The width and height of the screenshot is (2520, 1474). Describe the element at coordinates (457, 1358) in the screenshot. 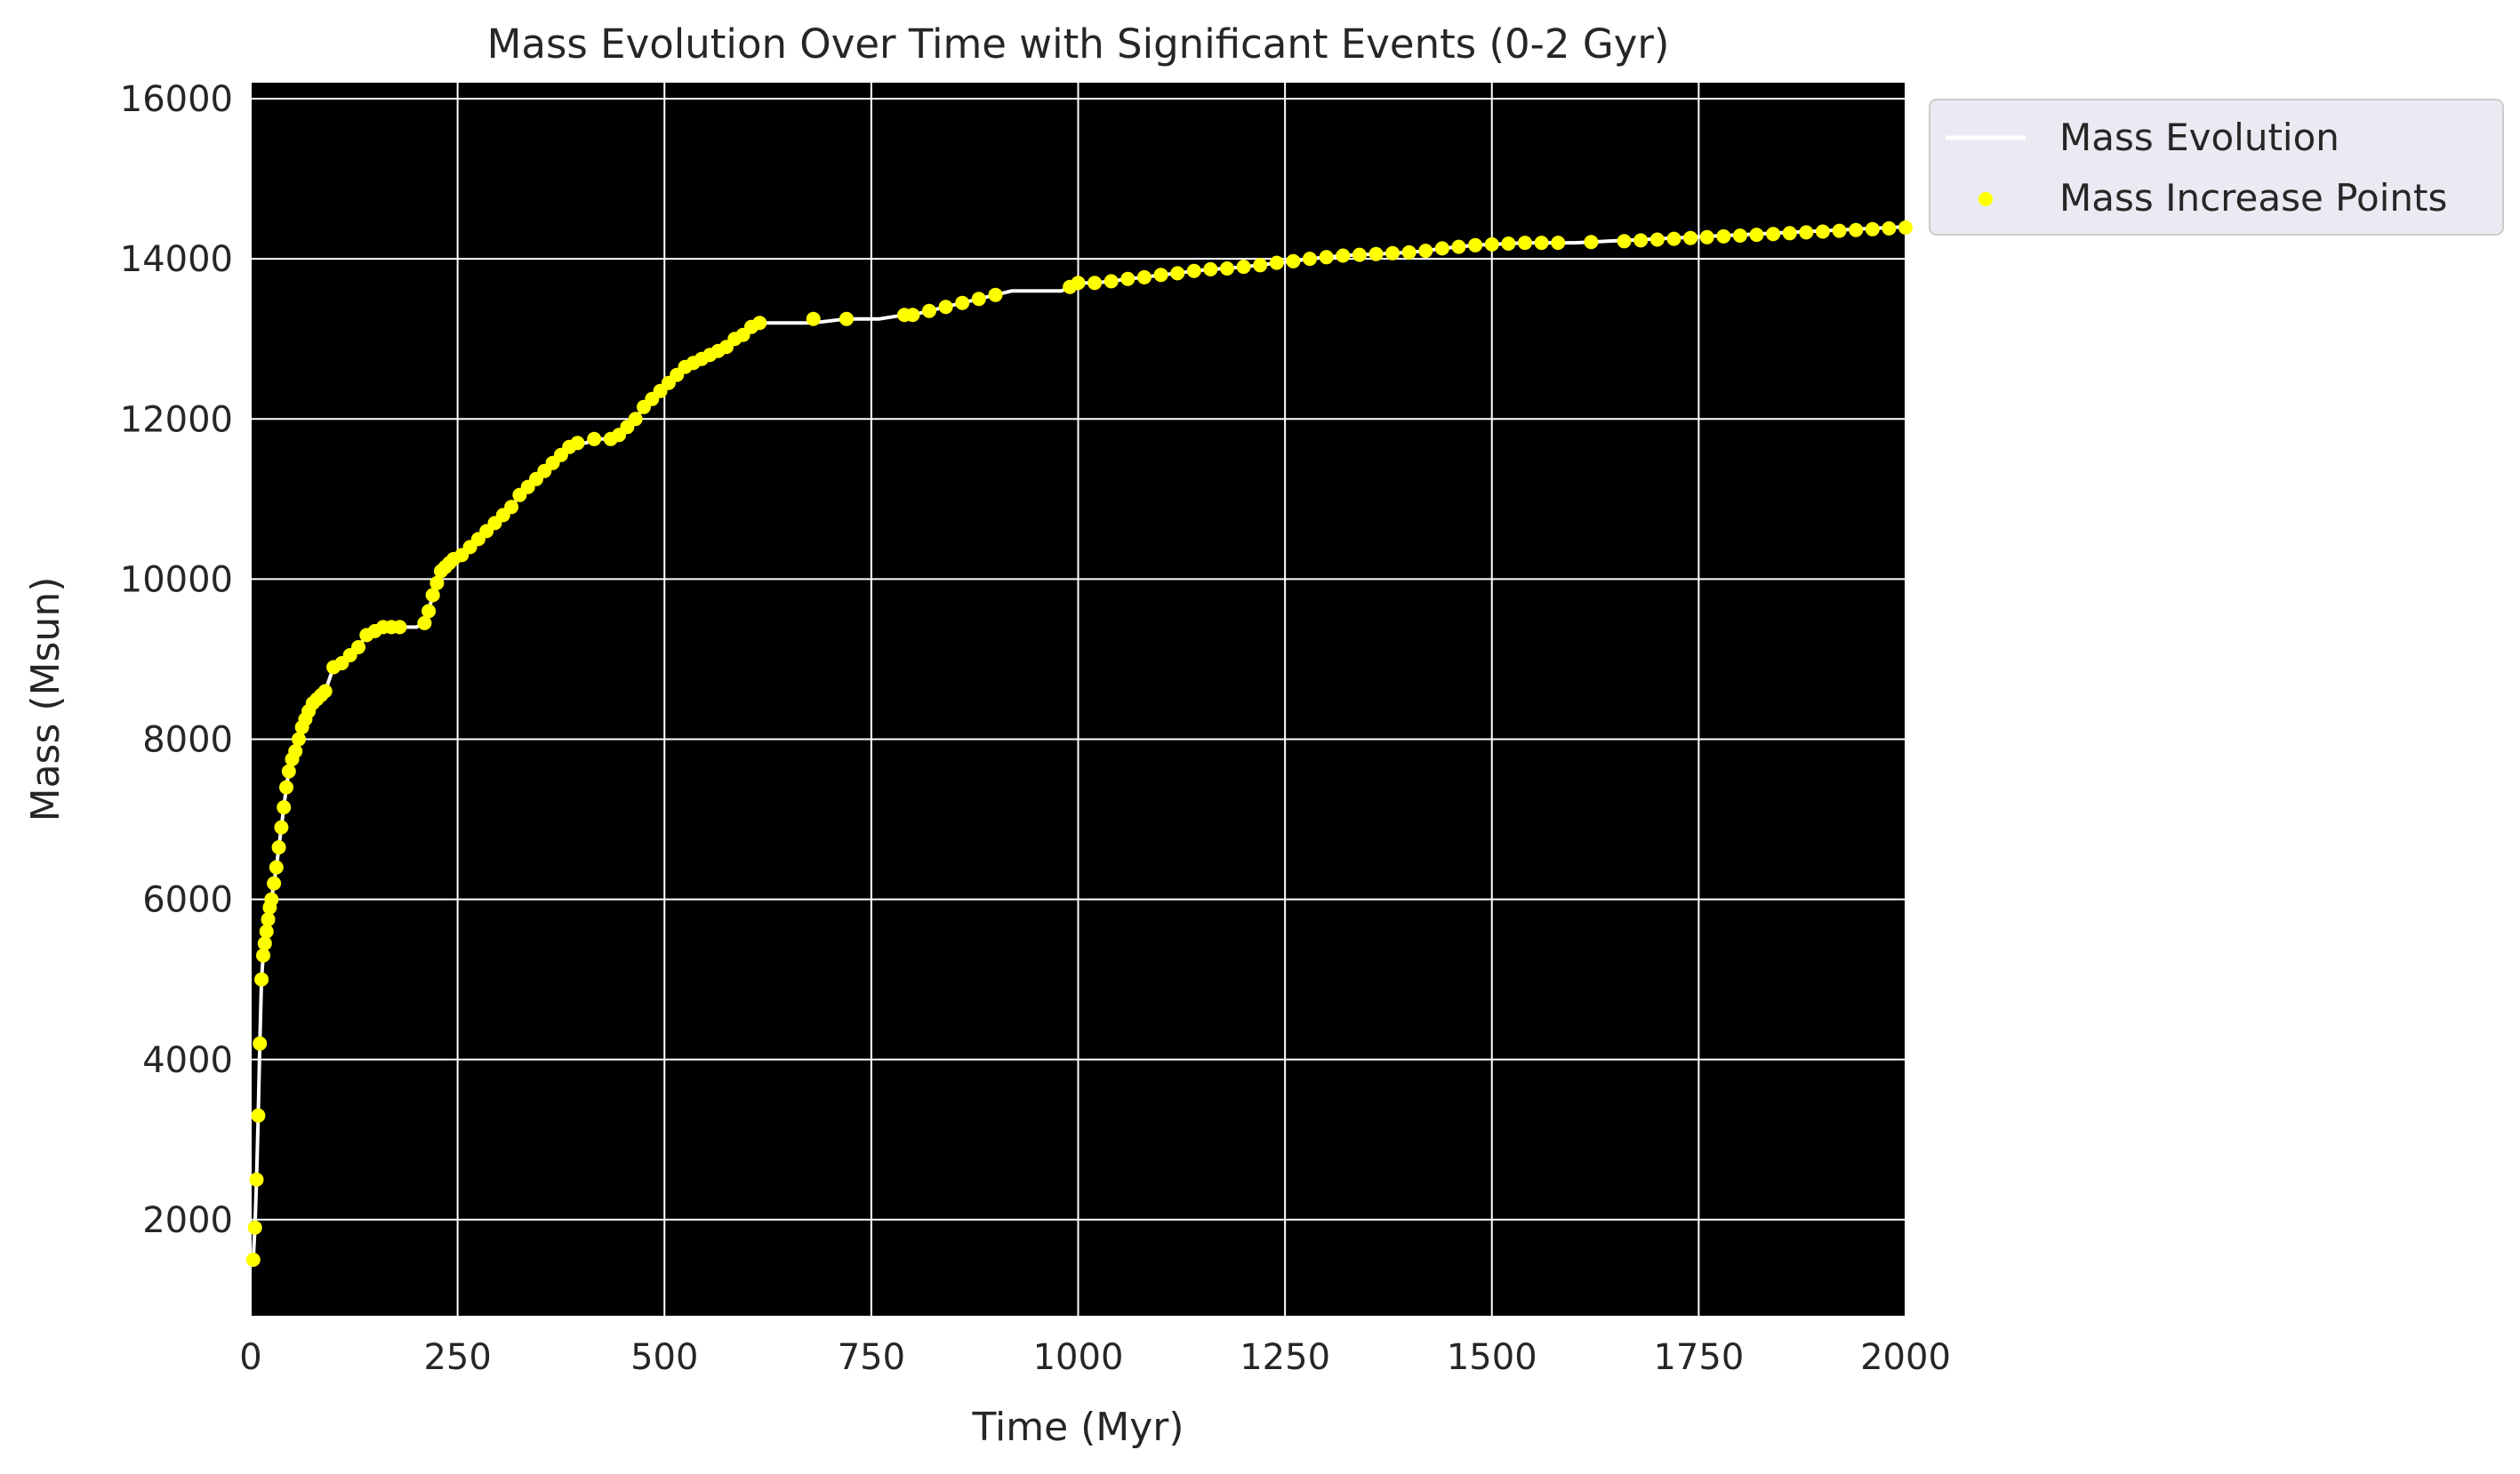

I see `x-tick-label: 250` at that location.